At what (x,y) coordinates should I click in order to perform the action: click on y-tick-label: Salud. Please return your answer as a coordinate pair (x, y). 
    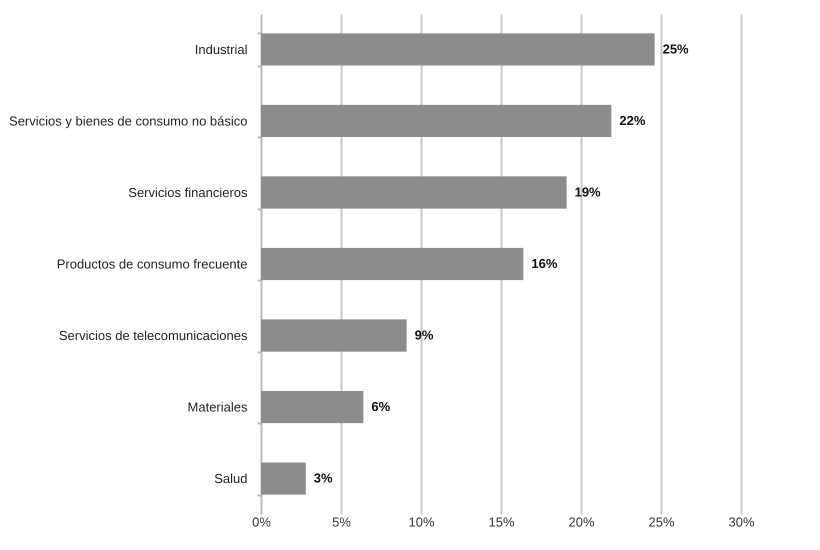
    Looking at the image, I should click on (231, 478).